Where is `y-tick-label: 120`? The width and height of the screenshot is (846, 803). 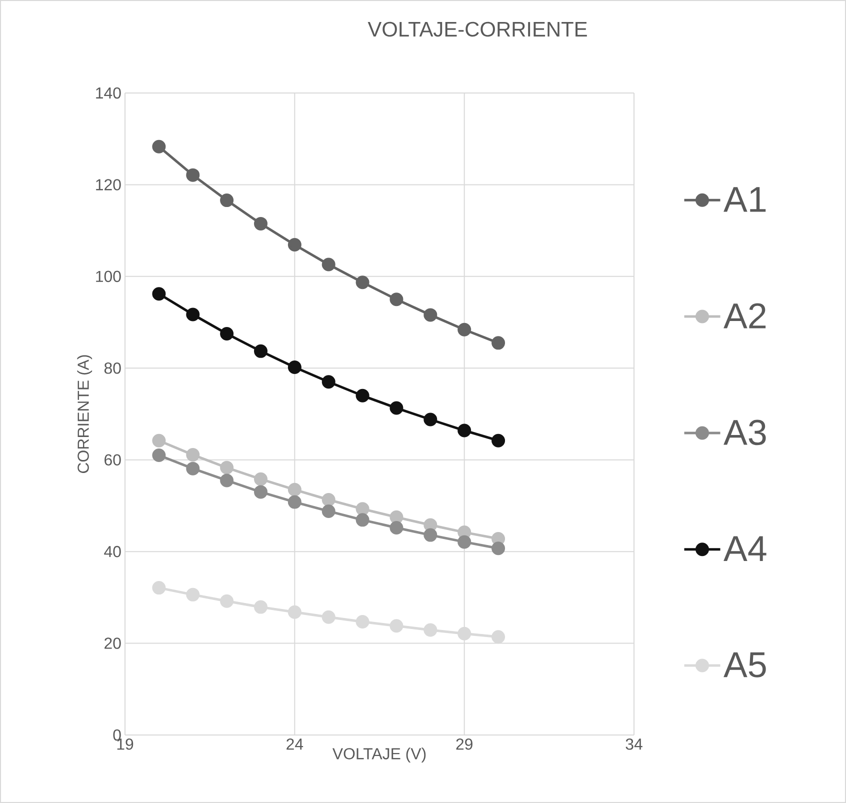
y-tick-label: 120 is located at coordinates (108, 184).